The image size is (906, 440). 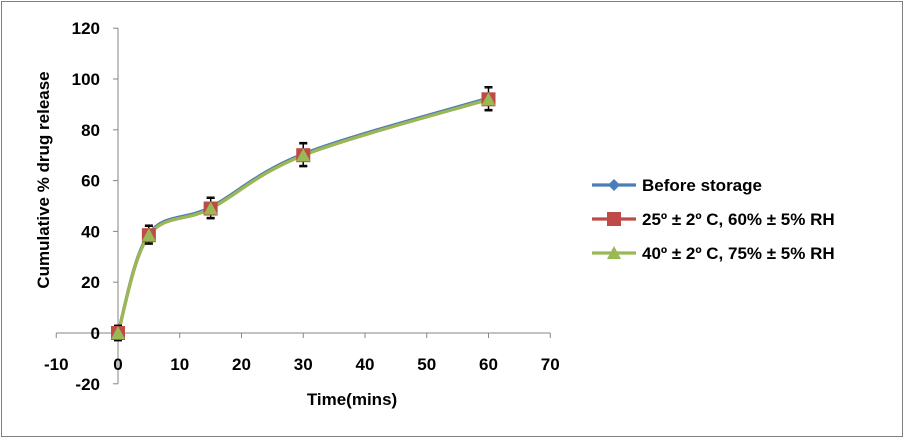 I want to click on y-tick-label: 80, so click(x=90, y=130).